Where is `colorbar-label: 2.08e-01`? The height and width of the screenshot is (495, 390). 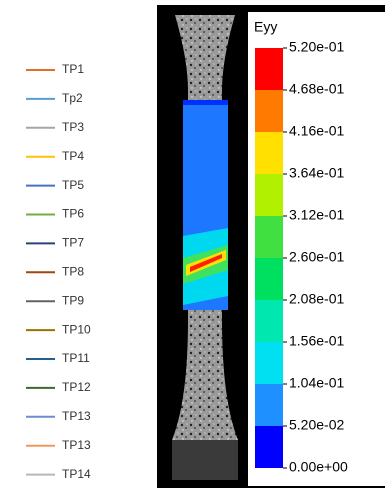
colorbar-label: 2.08e-01 is located at coordinates (316, 299).